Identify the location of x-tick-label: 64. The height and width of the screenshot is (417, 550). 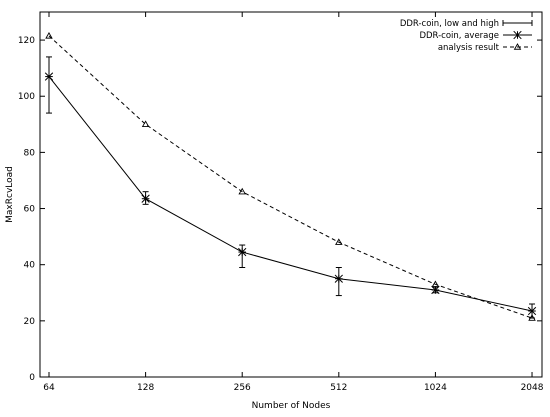
(49, 388).